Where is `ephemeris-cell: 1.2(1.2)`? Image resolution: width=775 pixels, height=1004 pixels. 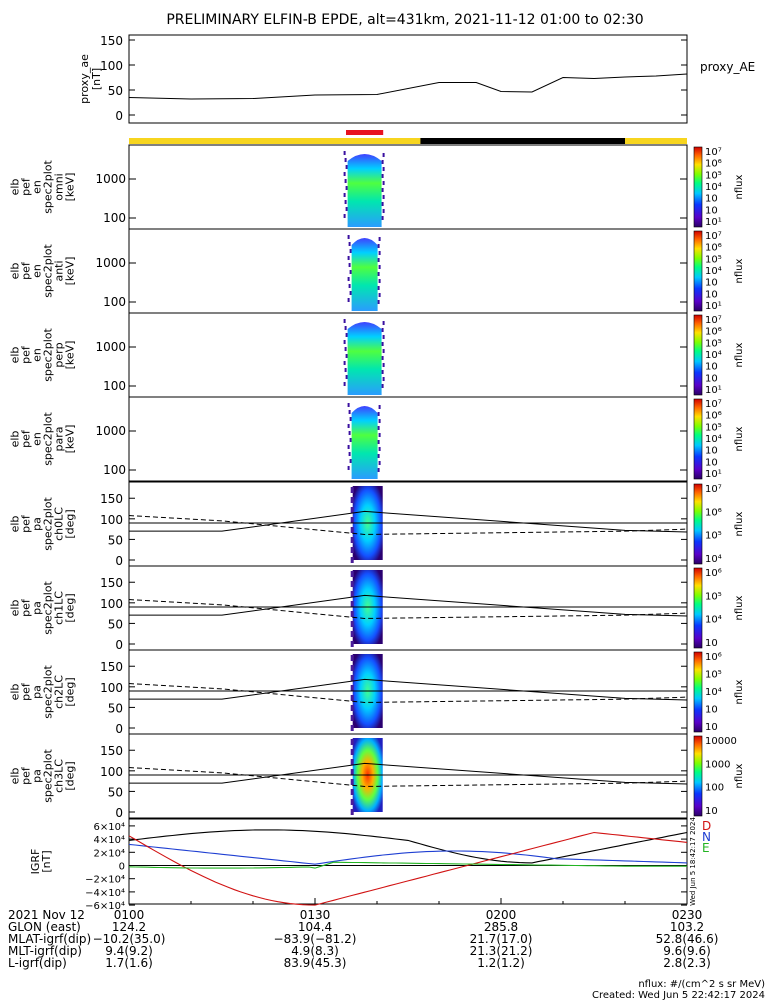
ephemeris-cell: 1.2(1.2) is located at coordinates (501, 963).